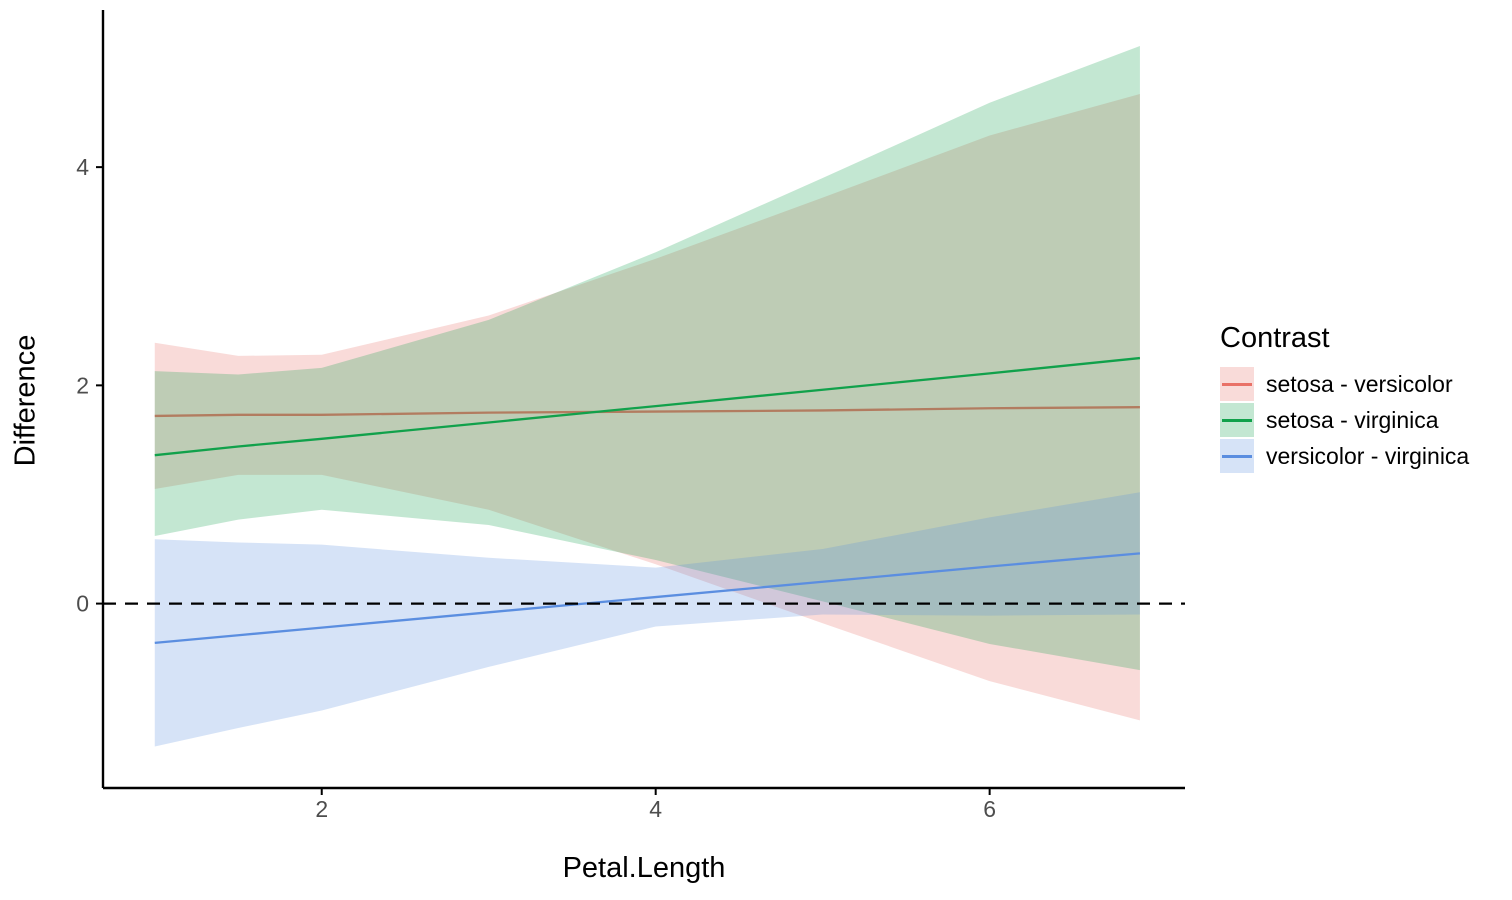  Describe the element at coordinates (25, 400) in the screenshot. I see `y-axis-title: Difference` at that location.